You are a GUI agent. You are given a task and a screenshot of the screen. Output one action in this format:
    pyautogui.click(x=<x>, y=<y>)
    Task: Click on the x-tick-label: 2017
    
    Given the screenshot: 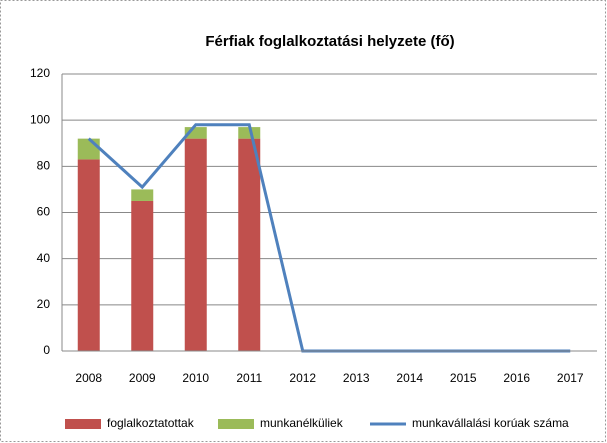 What is the action you would take?
    pyautogui.click(x=570, y=378)
    